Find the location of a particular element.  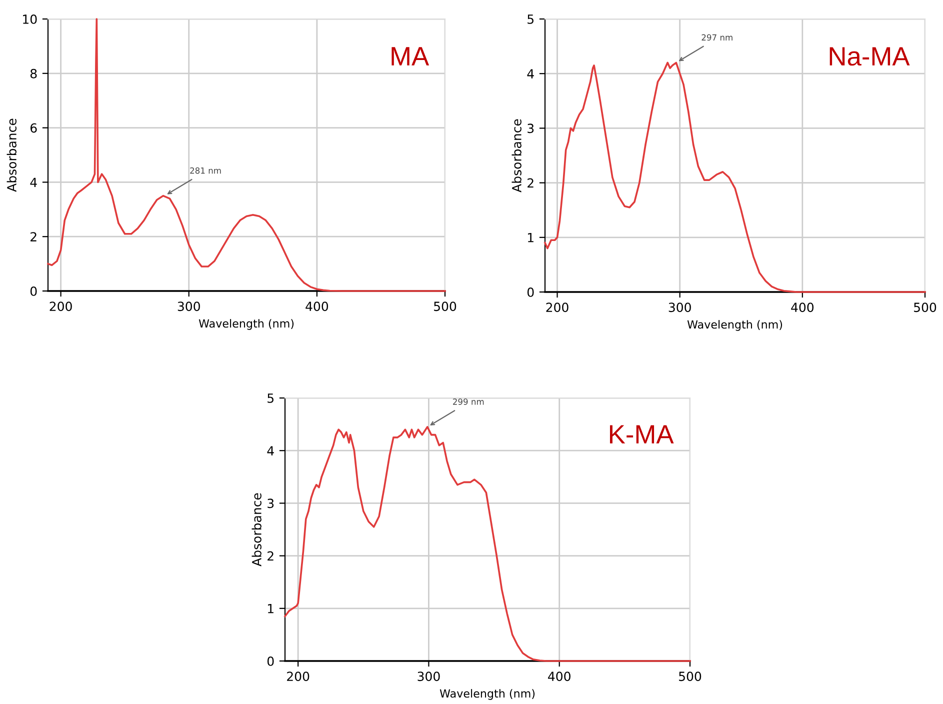

text: MA is located at coordinates (411, 56).